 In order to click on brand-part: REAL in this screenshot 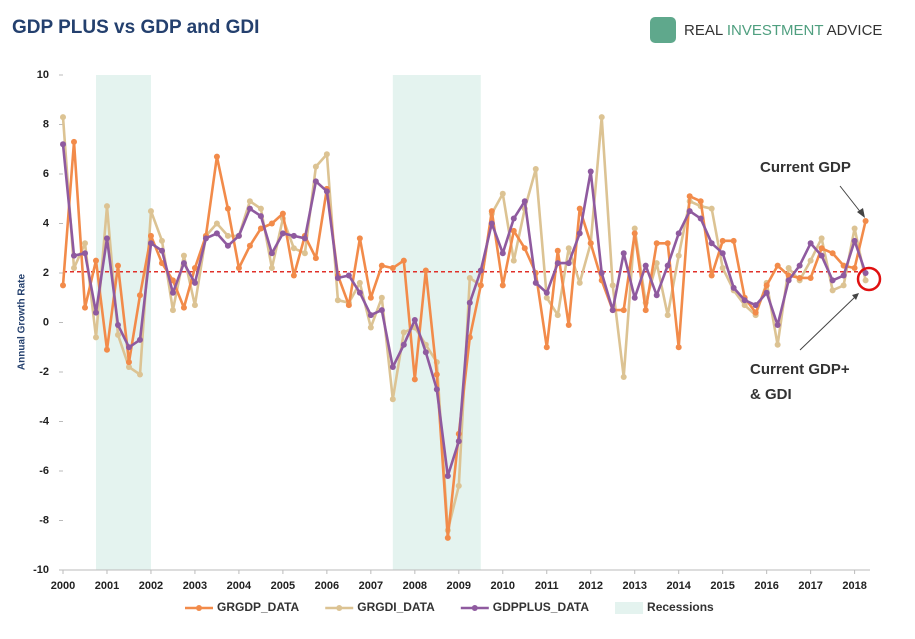, I will do `click(703, 30)`.